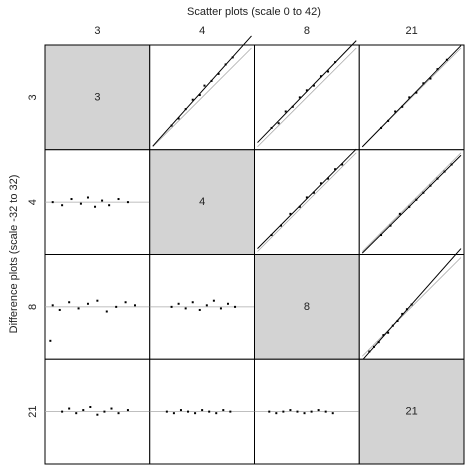  Describe the element at coordinates (412, 412) in the screenshot. I see `diagonal-label: 21` at that location.